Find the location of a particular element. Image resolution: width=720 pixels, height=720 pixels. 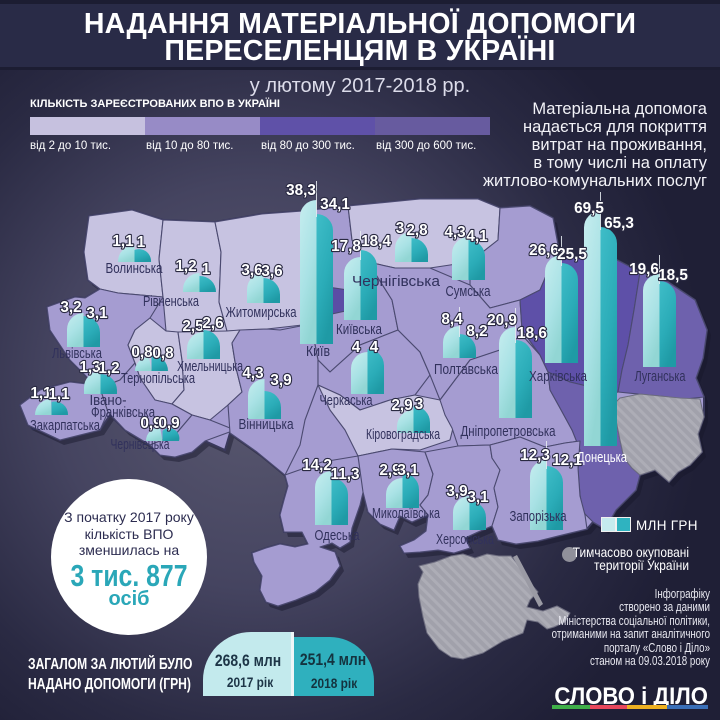

svg-text: Чернівецька is located at coordinates (141, 445).